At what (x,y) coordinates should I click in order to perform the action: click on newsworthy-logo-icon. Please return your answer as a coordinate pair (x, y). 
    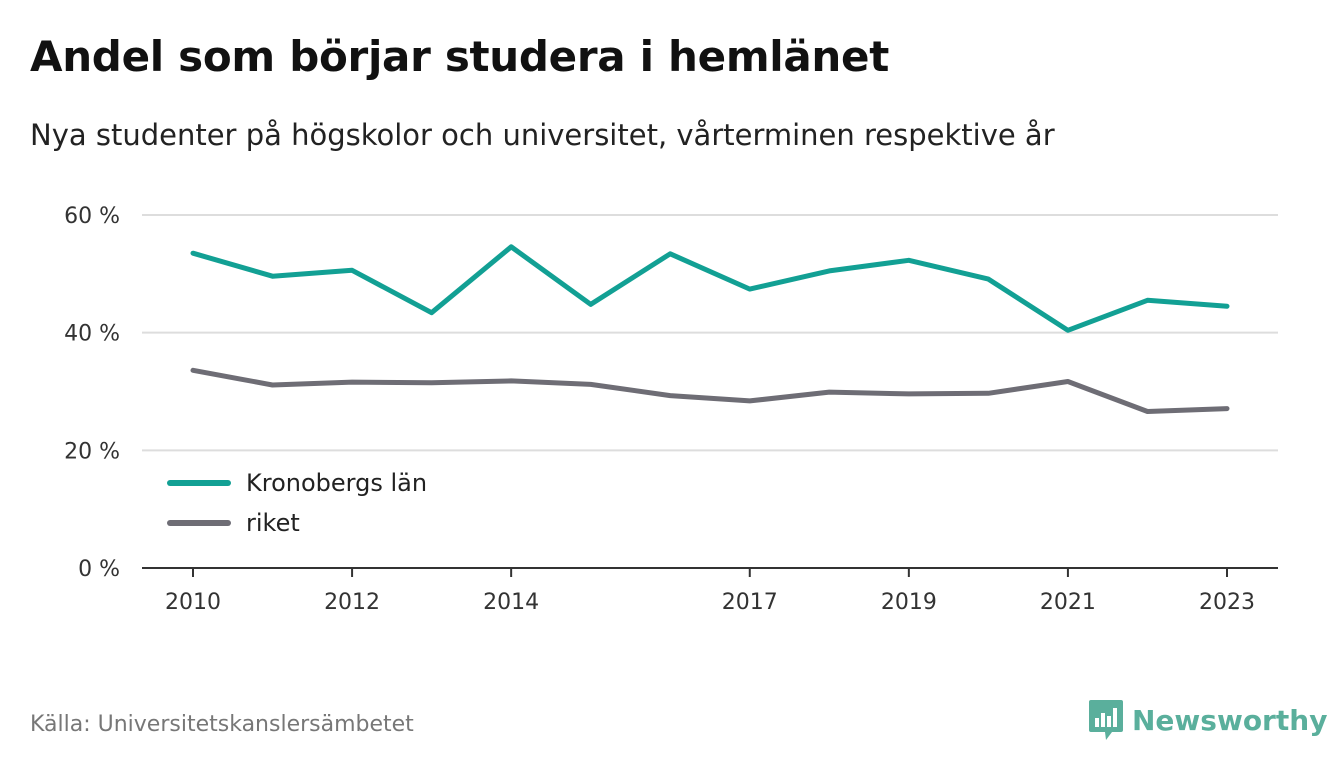
    Looking at the image, I should click on (1106, 720).